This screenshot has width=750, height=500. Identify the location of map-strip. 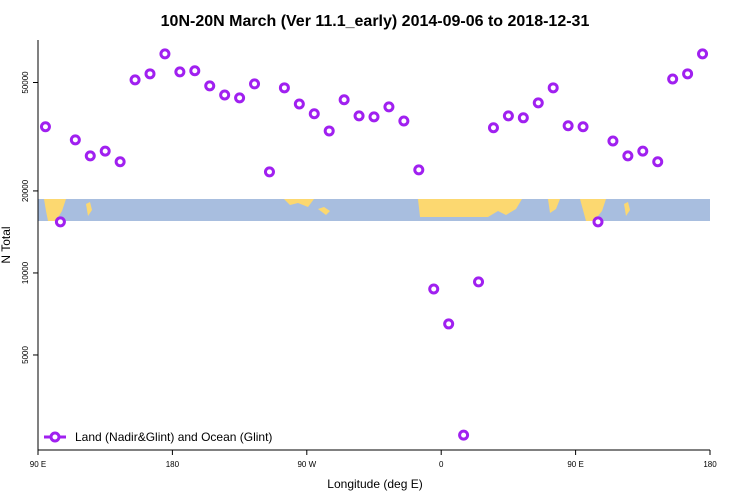
(374, 210).